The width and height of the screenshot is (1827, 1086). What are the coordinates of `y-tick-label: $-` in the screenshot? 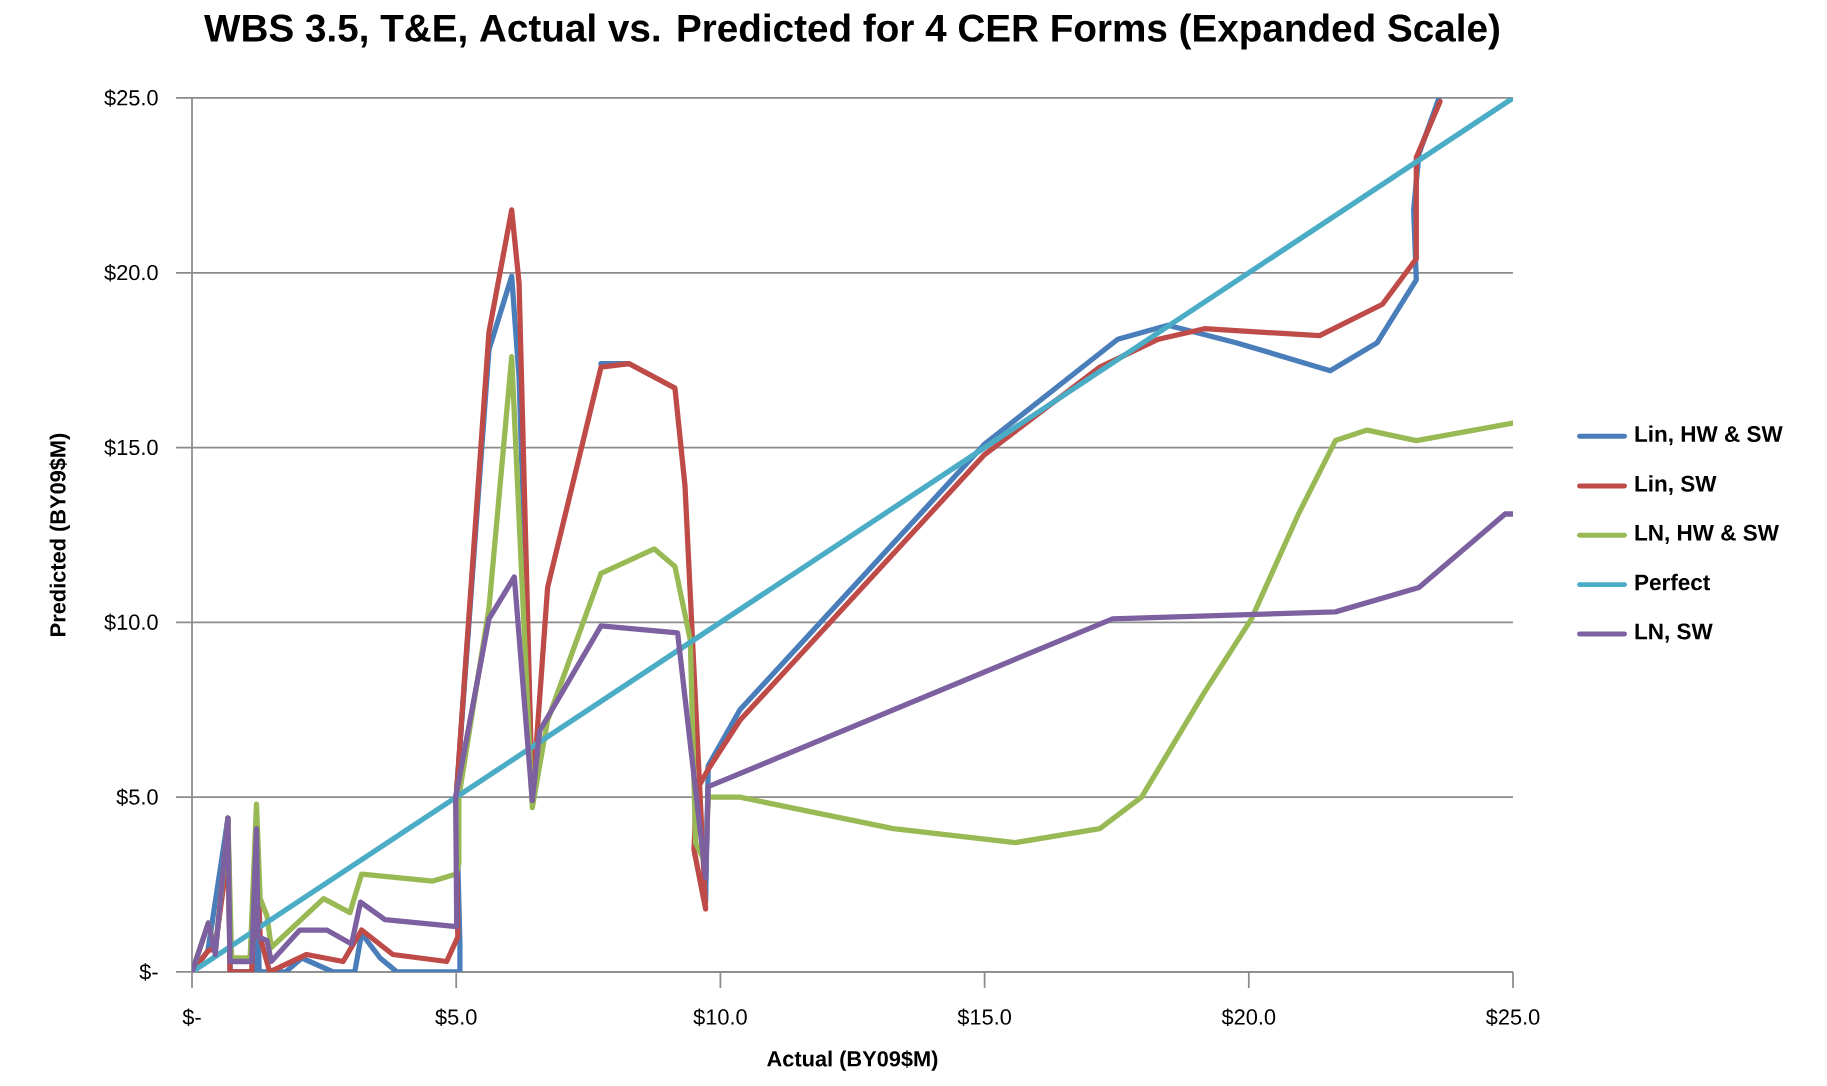 It's located at (148, 972).